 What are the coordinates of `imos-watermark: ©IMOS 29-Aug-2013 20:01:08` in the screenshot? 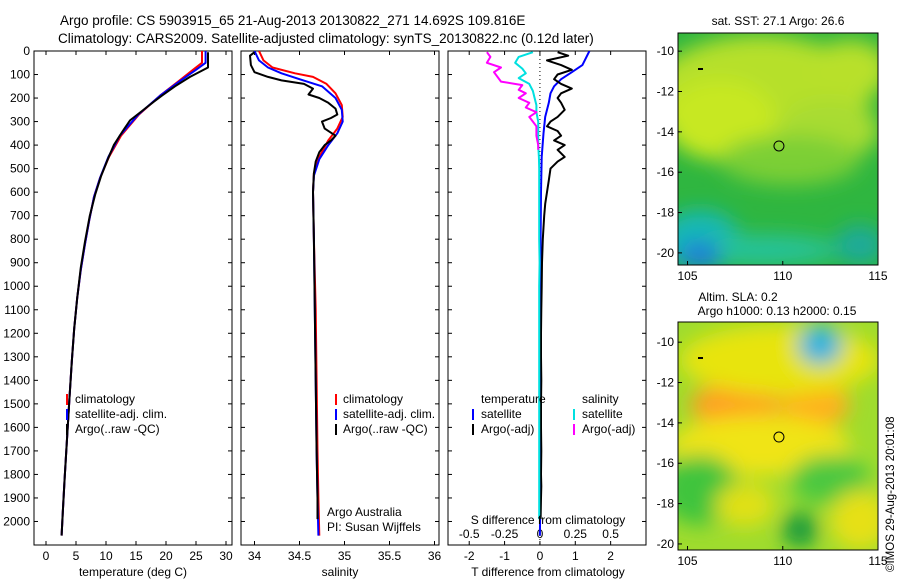 It's located at (891, 494).